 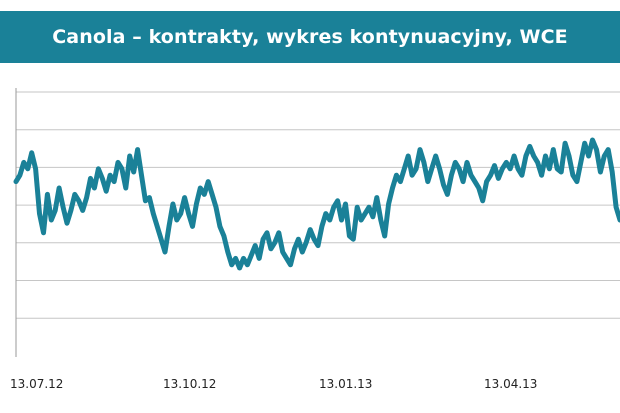 I want to click on x-tick-label: 13.01.13, so click(x=345, y=384).